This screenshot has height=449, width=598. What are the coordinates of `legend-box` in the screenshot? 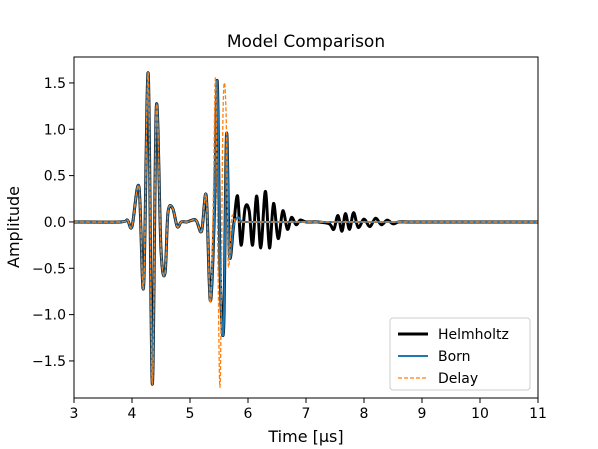 It's located at (460, 354).